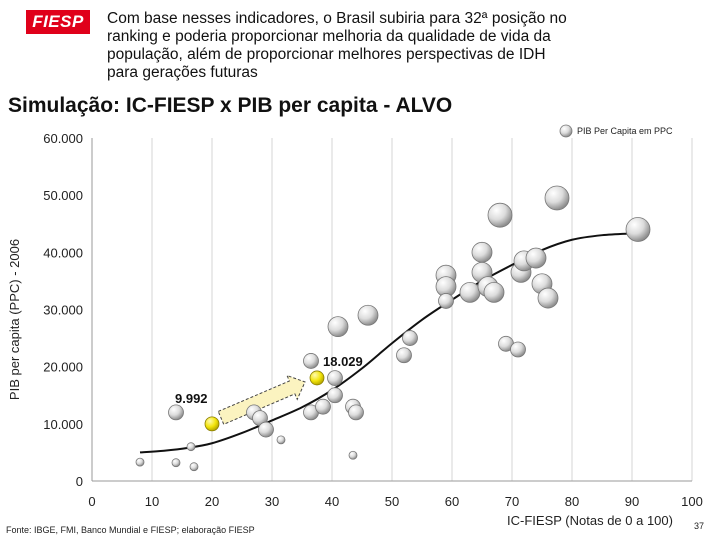  Describe the element at coordinates (58, 22) in the screenshot. I see `fiesp-logo: FIESP` at that location.